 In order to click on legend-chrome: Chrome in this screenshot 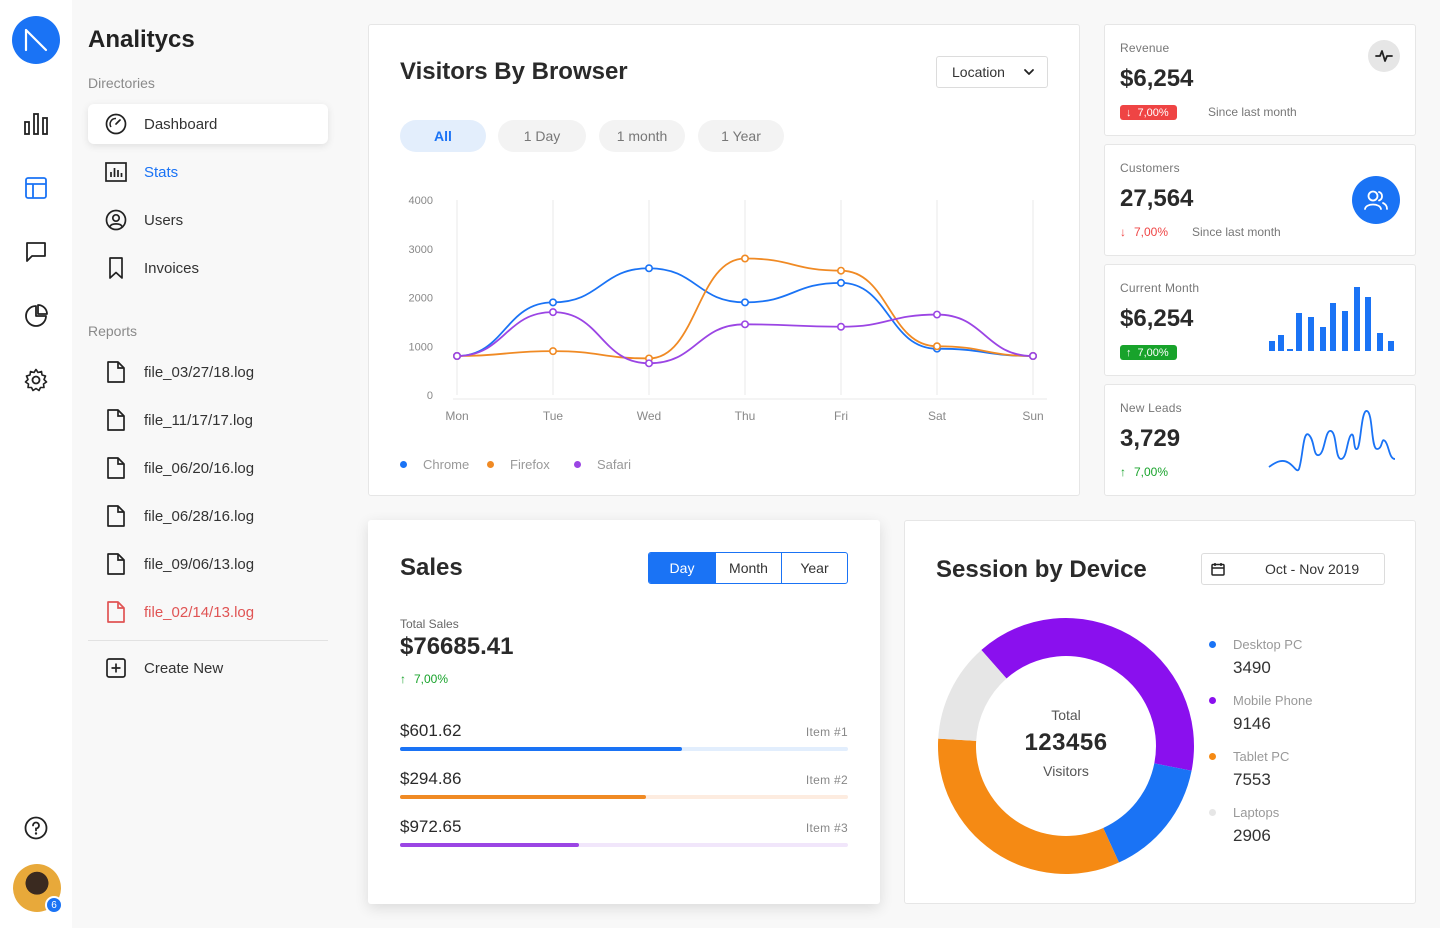, I will do `click(434, 464)`.